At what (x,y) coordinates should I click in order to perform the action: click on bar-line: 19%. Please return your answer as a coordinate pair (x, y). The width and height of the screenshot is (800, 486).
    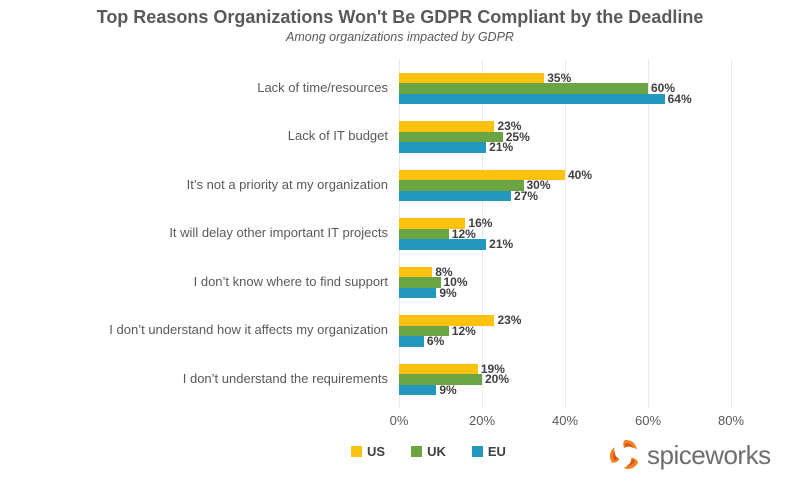
    Looking at the image, I should click on (565, 368).